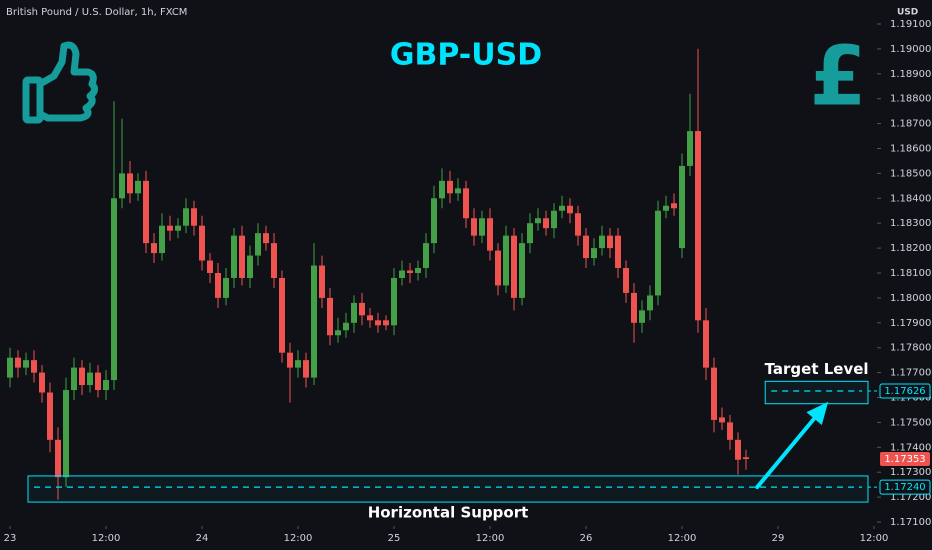  What do you see at coordinates (910, 373) in the screenshot?
I see `y-tick-label: 1.17700` at bounding box center [910, 373].